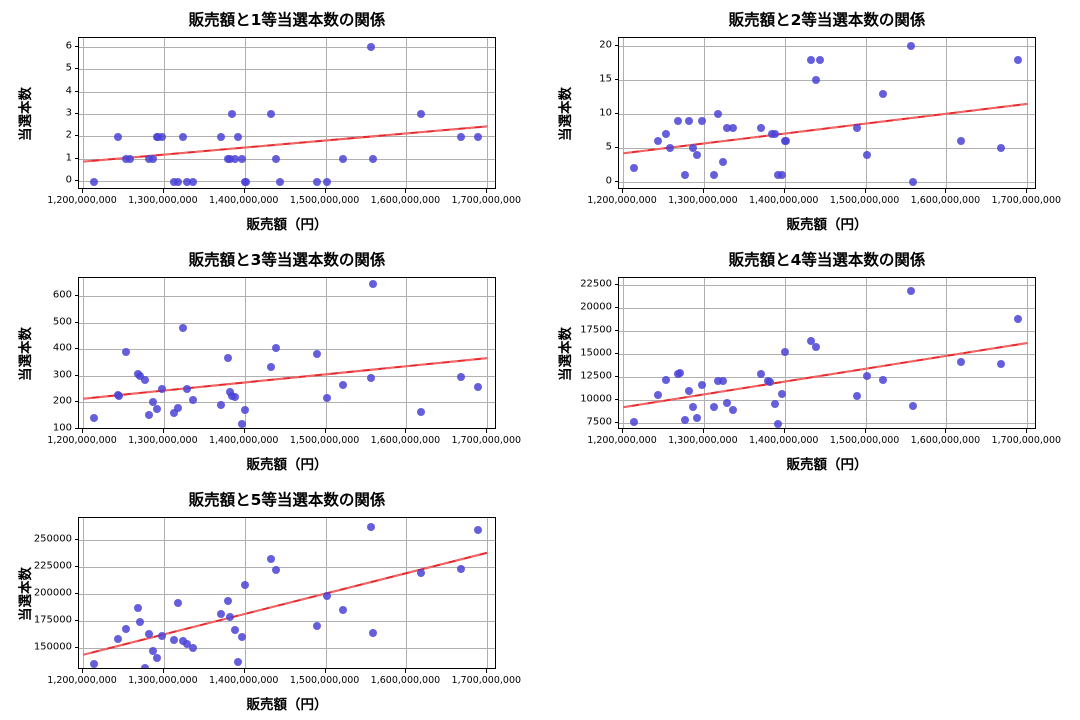  Describe the element at coordinates (599, 422) in the screenshot. I see `y-tick-label: 7500` at that location.